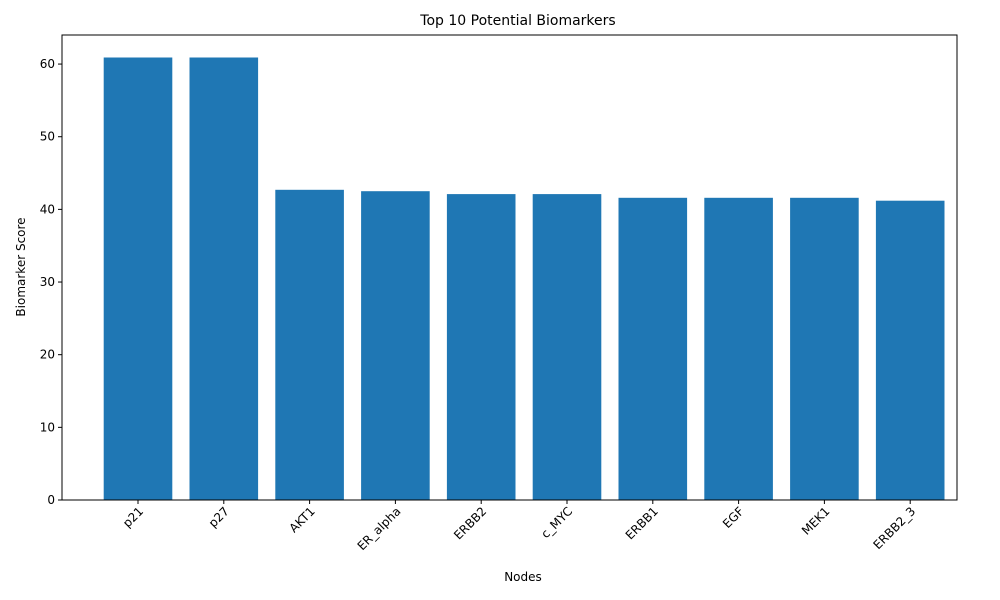 This screenshot has height=600, width=1000. Describe the element at coordinates (51, 500) in the screenshot. I see `y-tick-label: 0` at that location.